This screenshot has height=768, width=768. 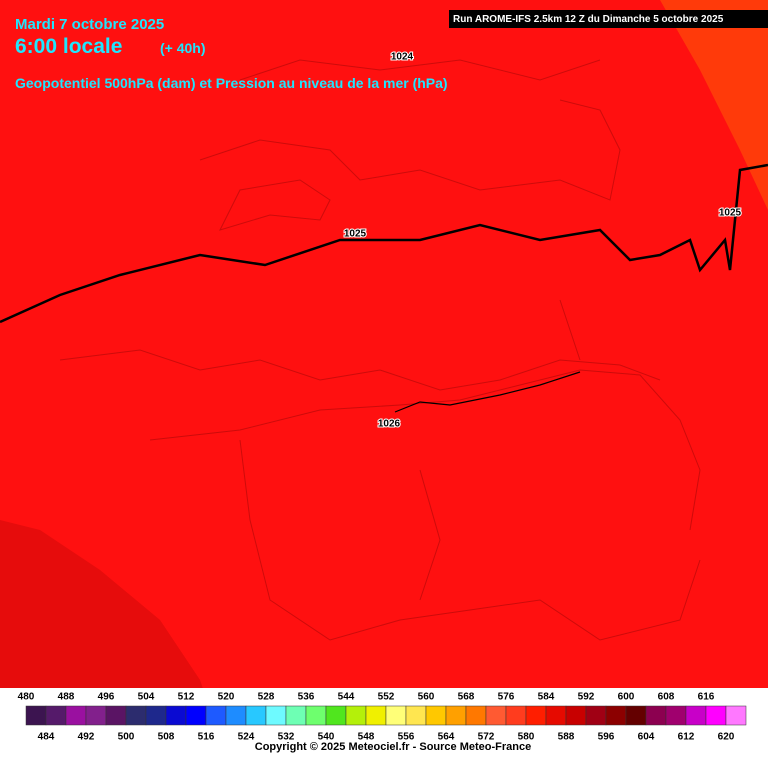 I want to click on legend-label: 552, so click(x=386, y=697).